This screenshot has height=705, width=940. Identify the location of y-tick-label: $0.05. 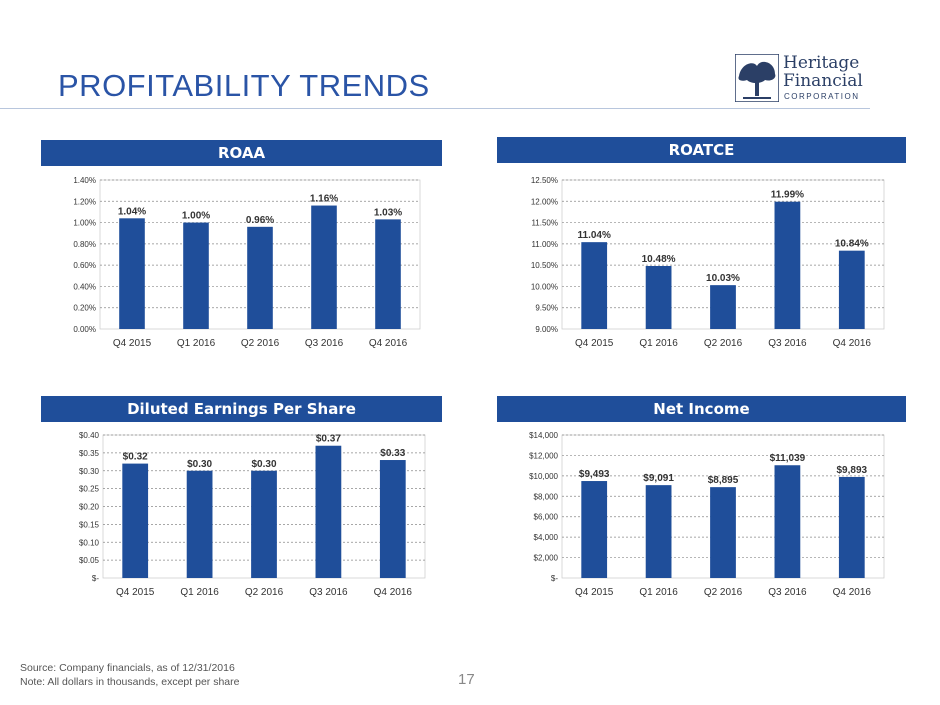
(89, 560).